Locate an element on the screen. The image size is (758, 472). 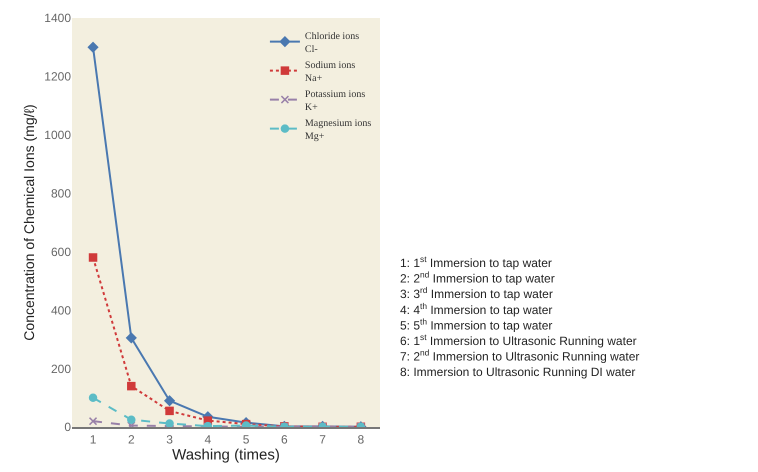
legend-label: Chloride ions Cl- is located at coordinates (332, 42).